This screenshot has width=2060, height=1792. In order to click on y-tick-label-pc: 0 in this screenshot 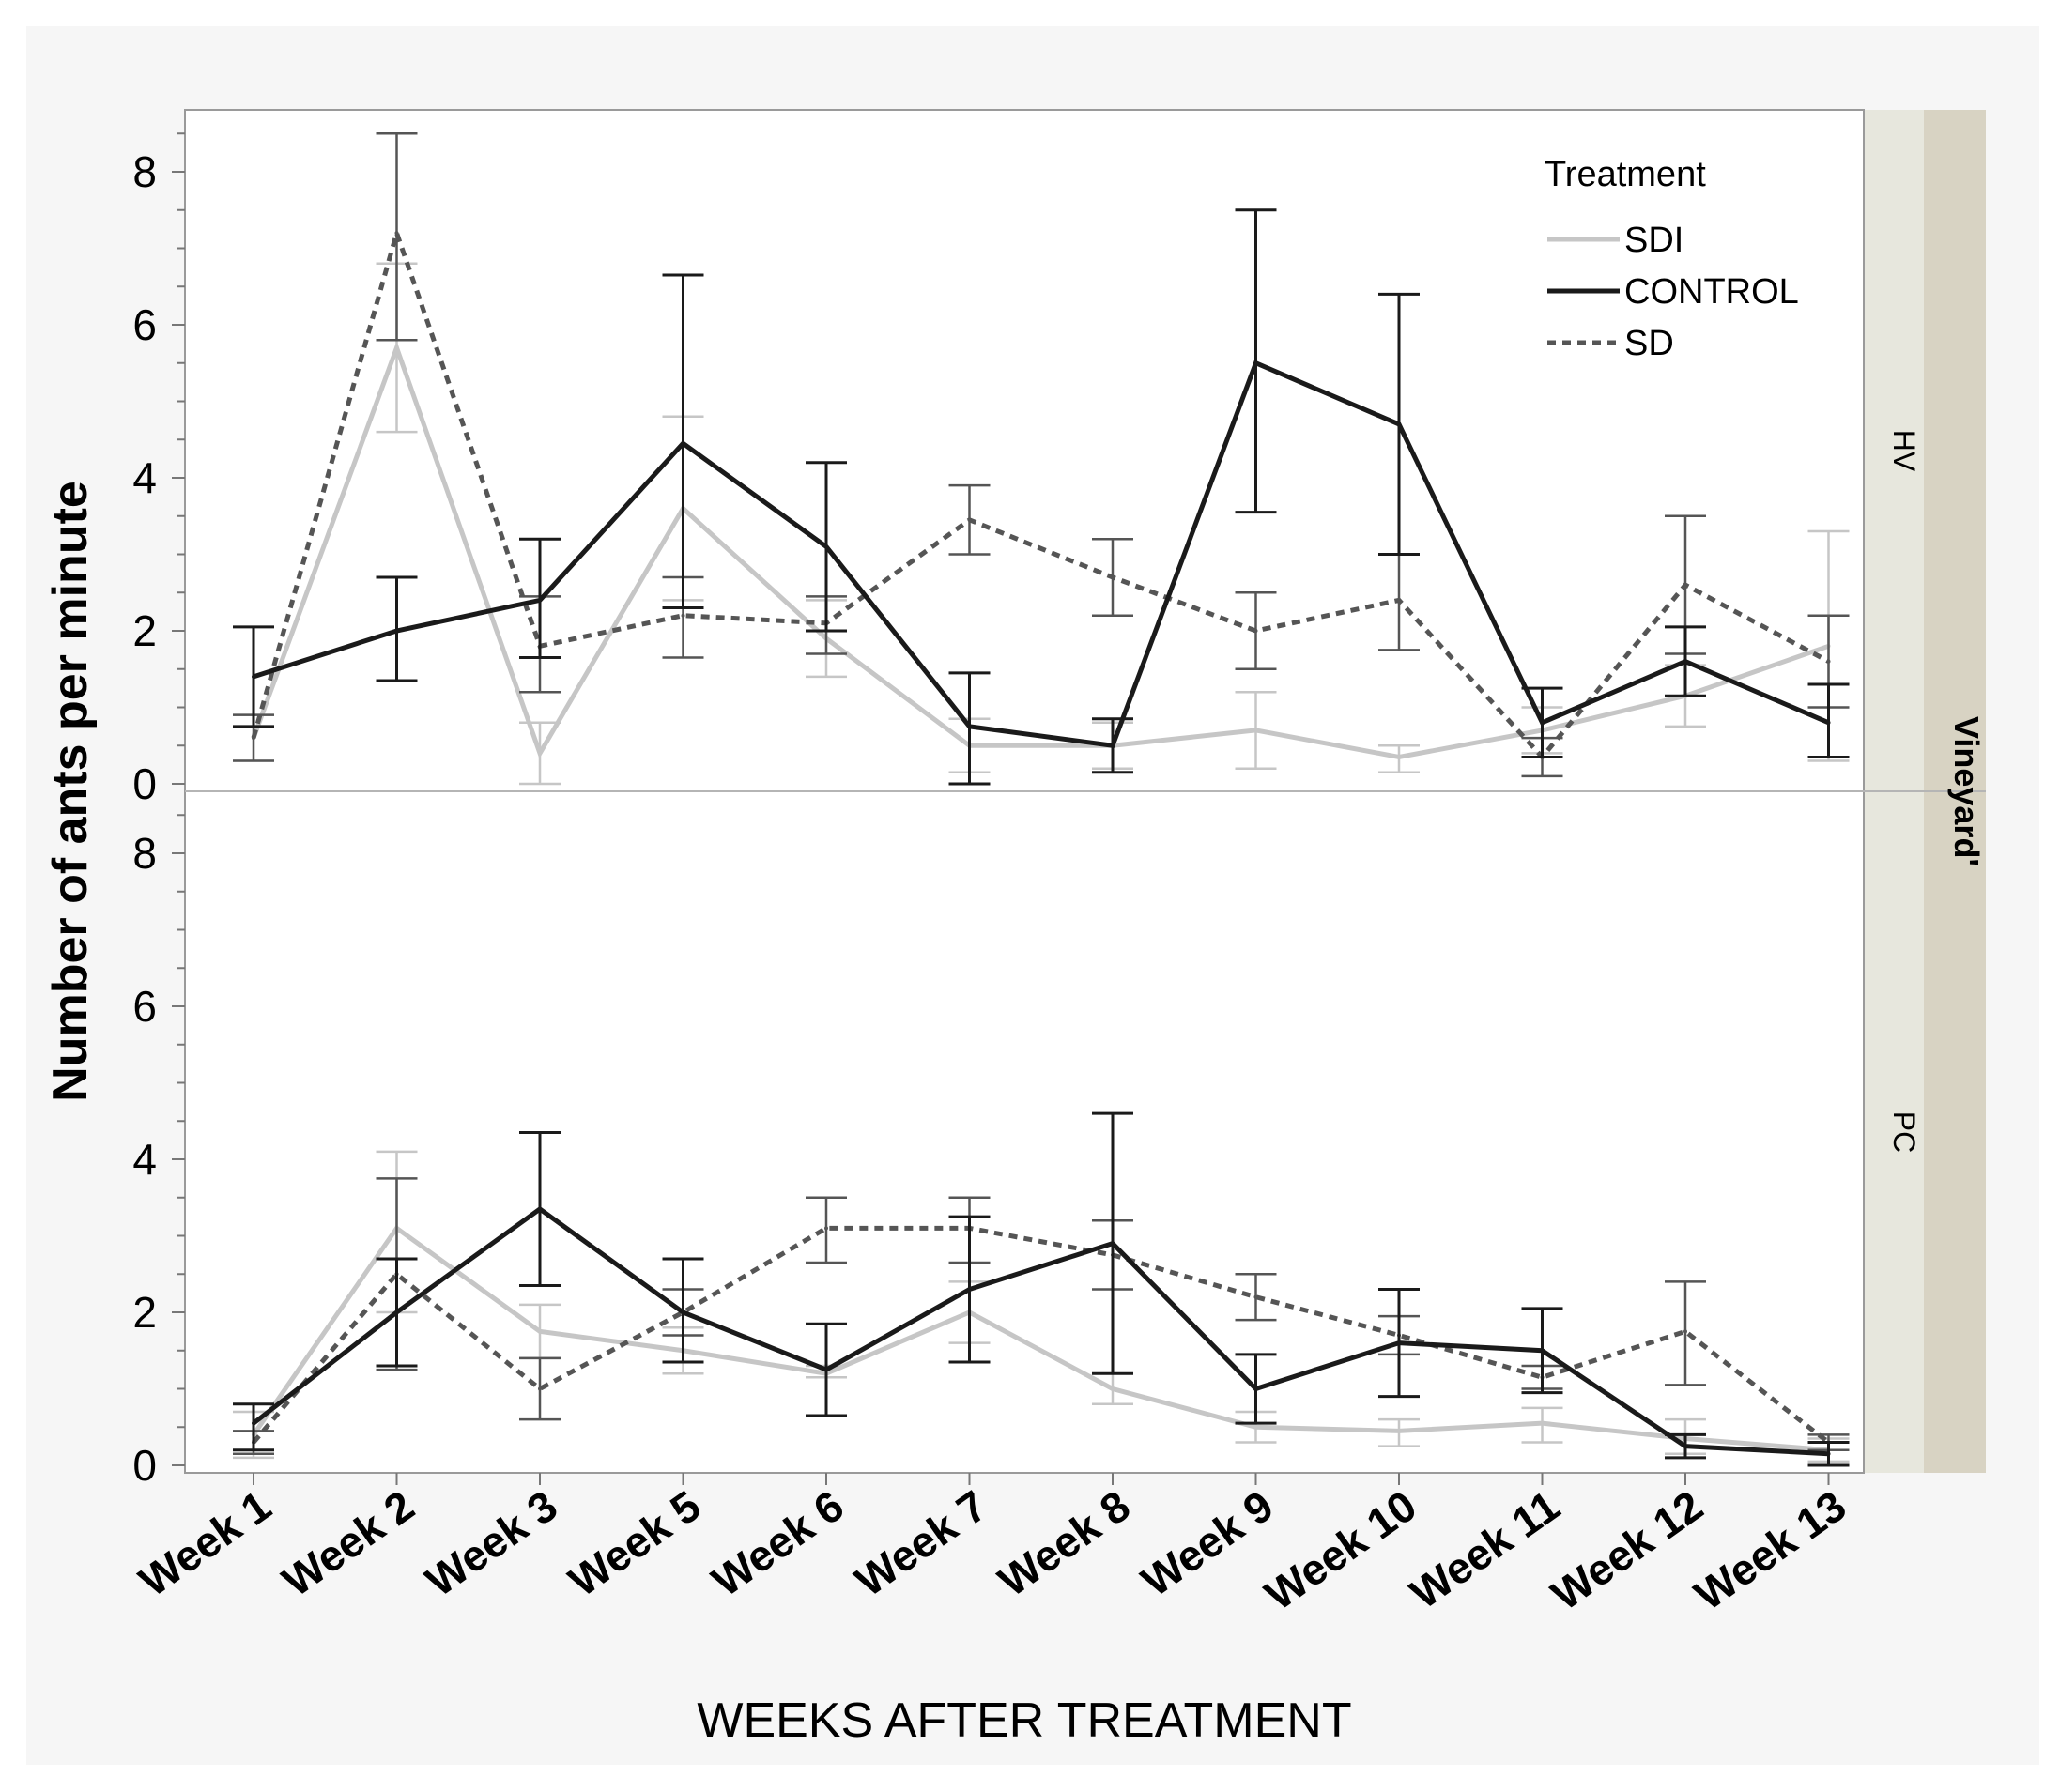, I will do `click(144, 1466)`.